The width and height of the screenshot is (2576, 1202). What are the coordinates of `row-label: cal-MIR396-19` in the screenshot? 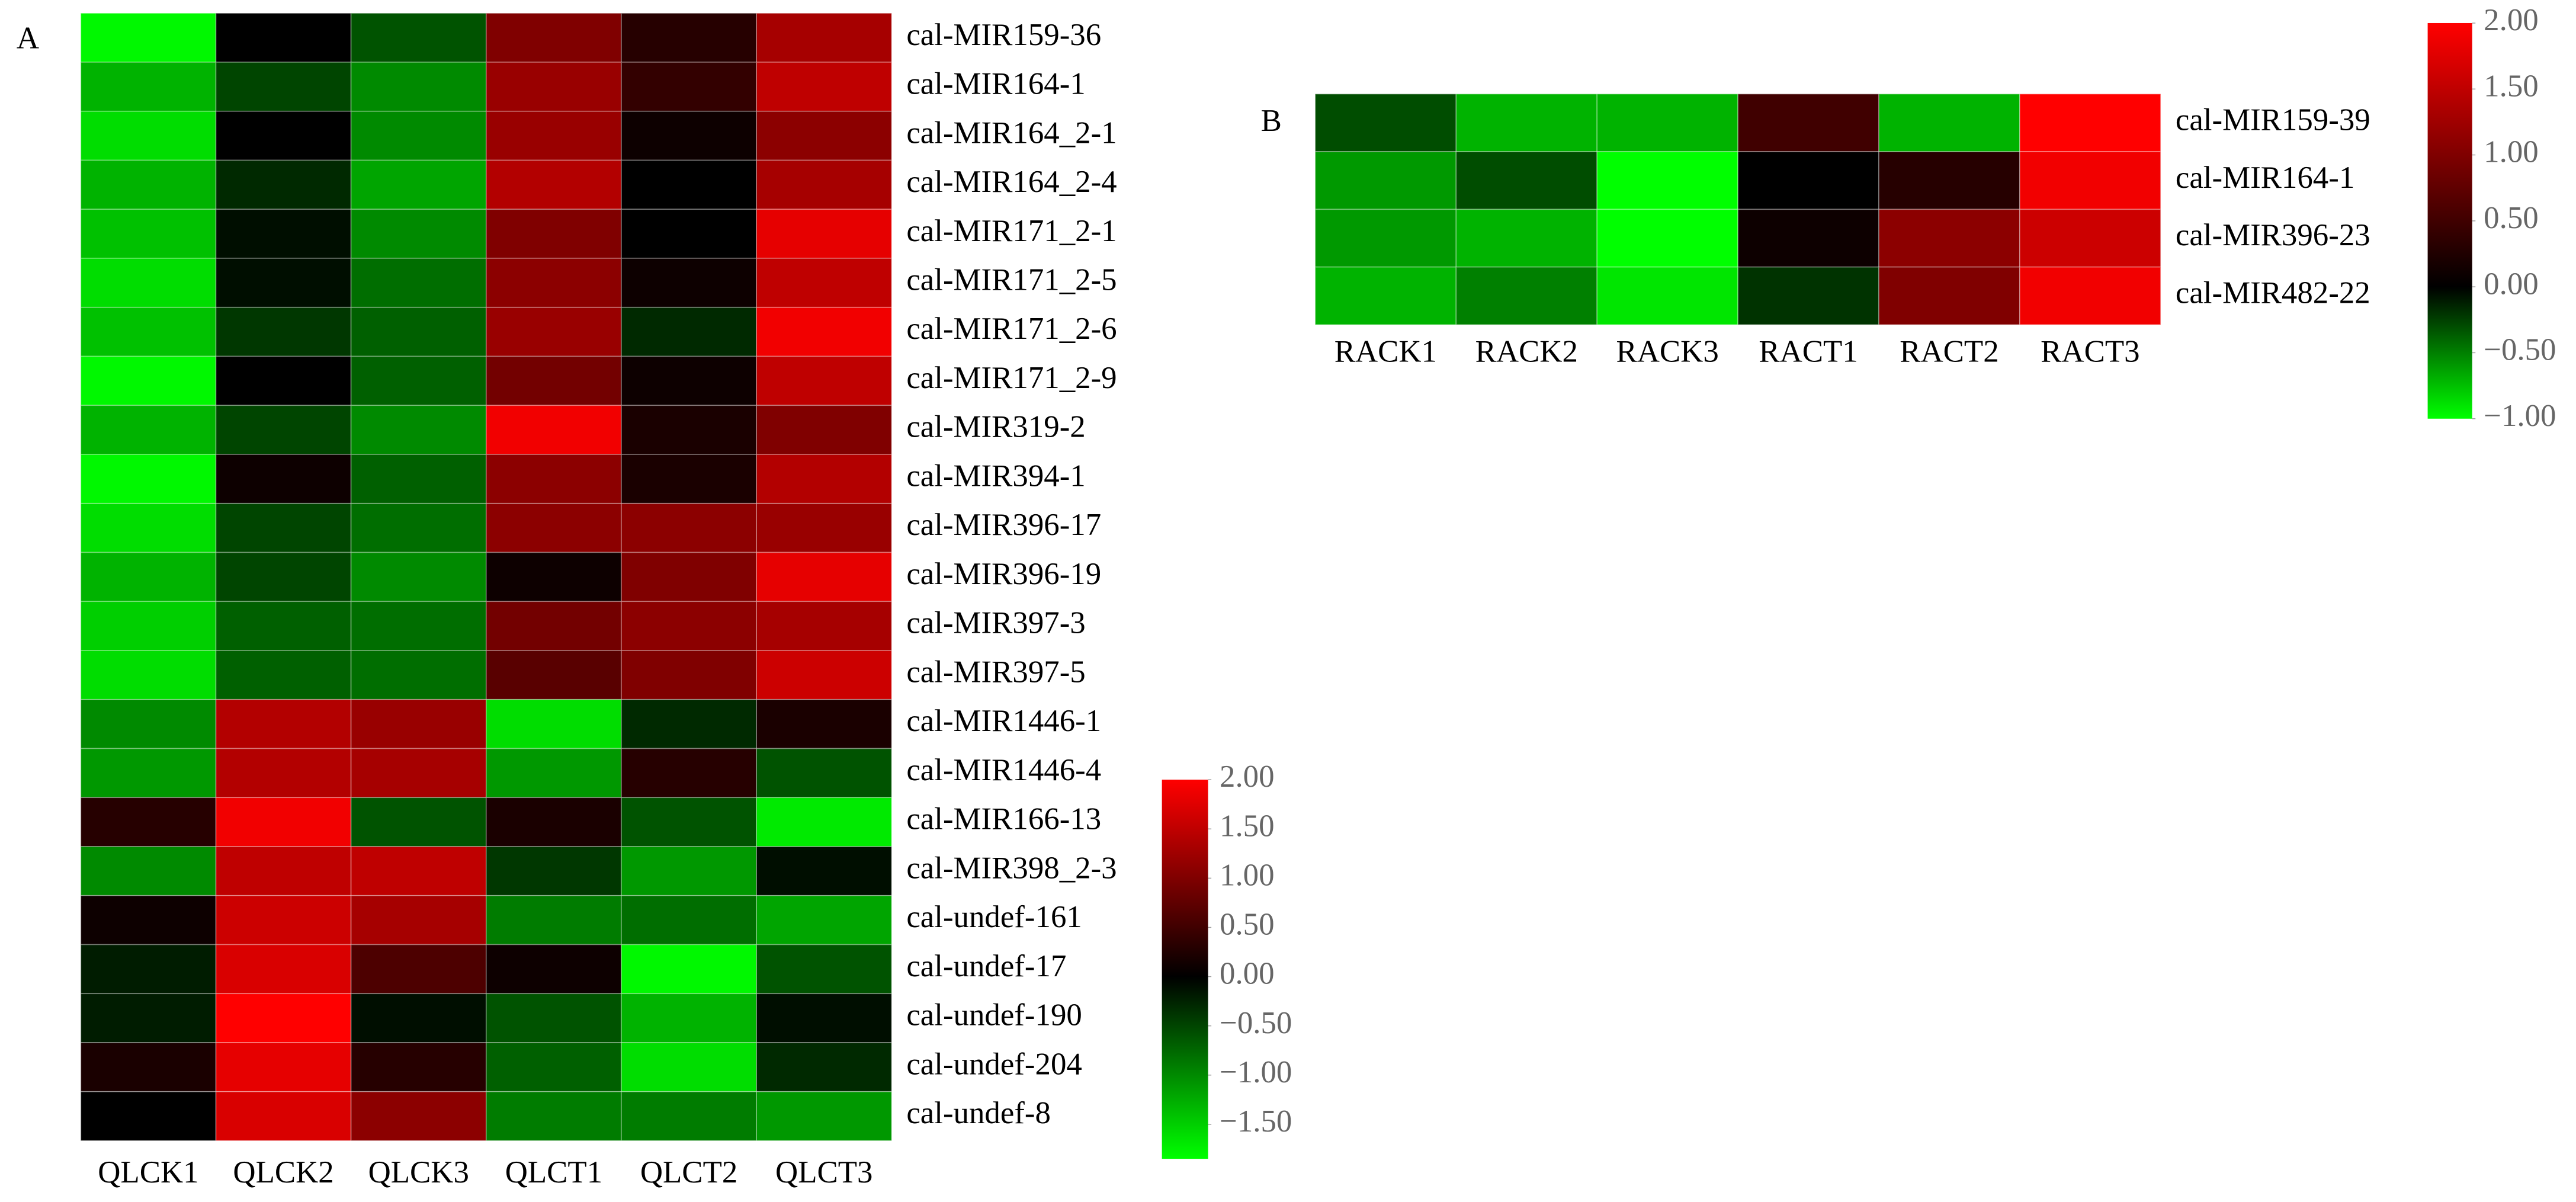 It's located at (1003, 574).